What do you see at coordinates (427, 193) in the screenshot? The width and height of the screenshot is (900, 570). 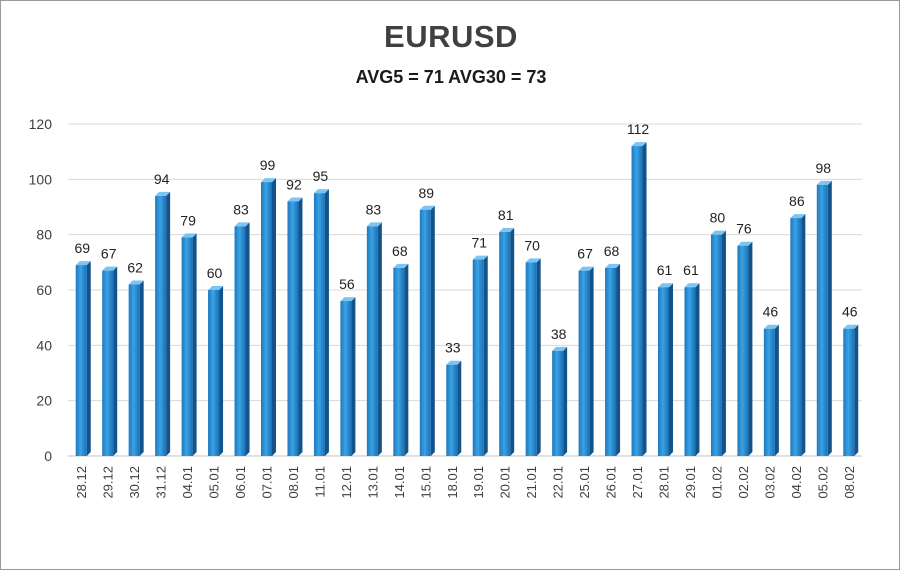 I see `data-label: 89` at bounding box center [427, 193].